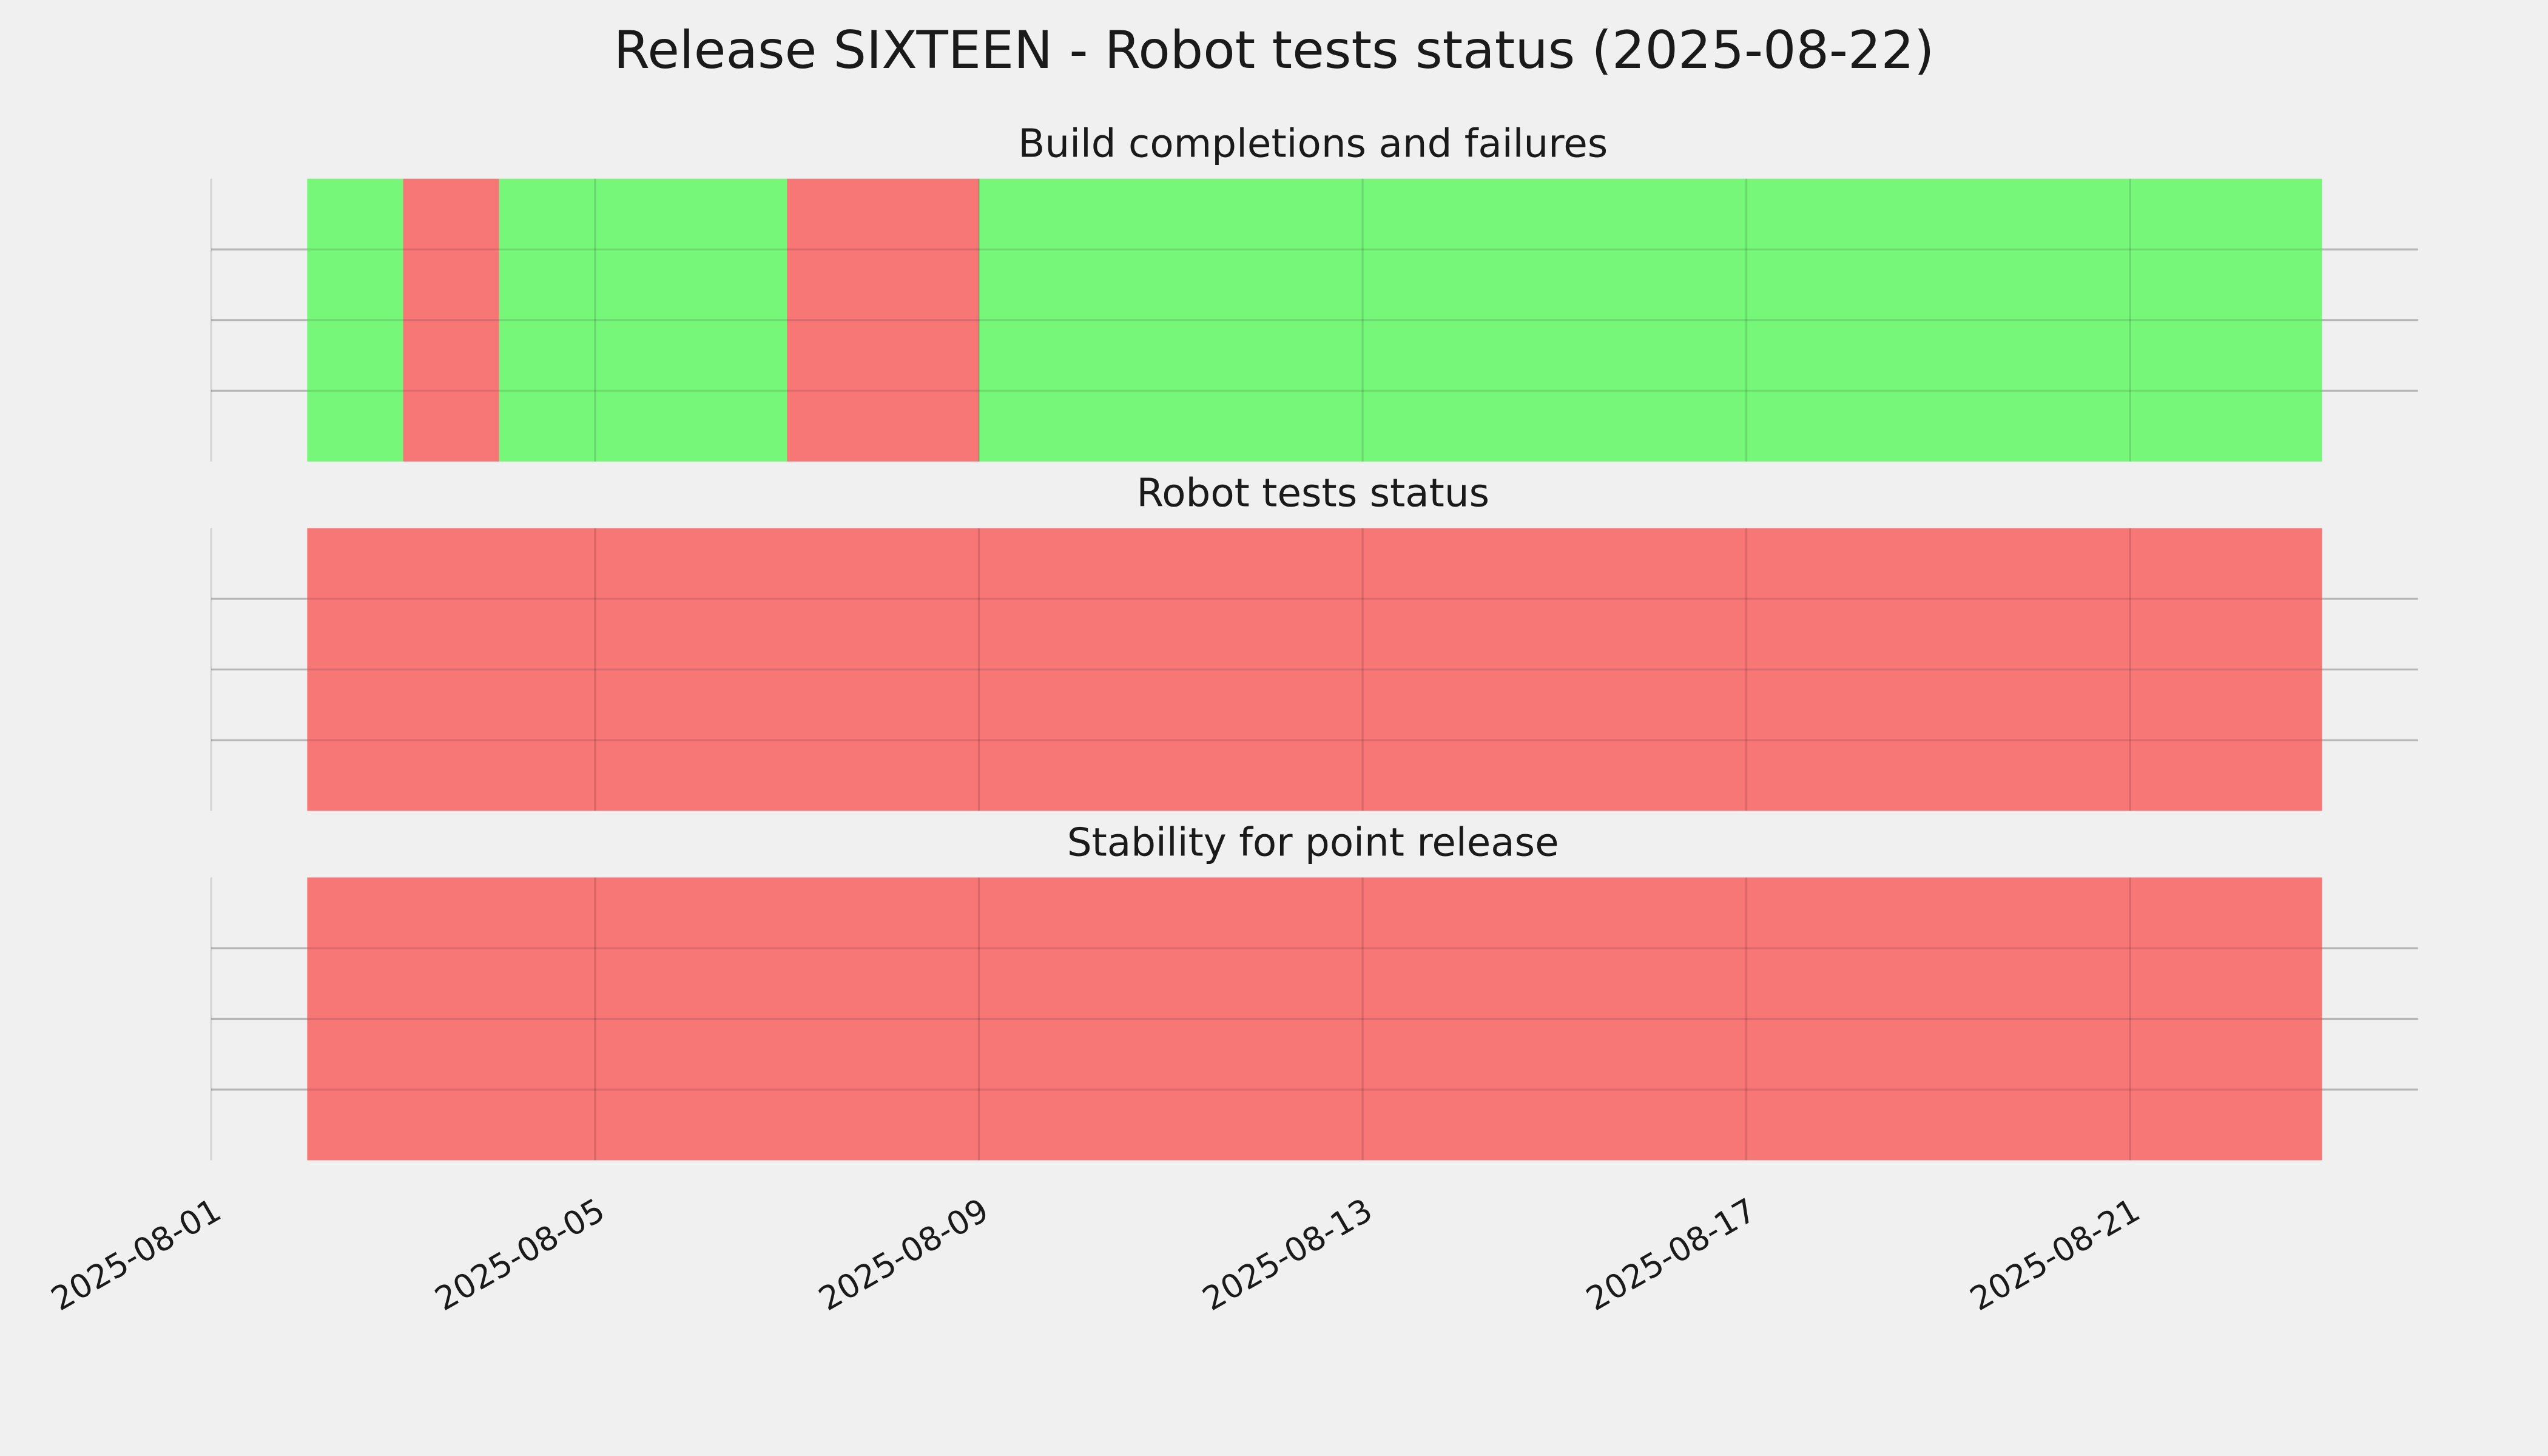  I want to click on panel-title: Robot tests status, so click(1312, 493).